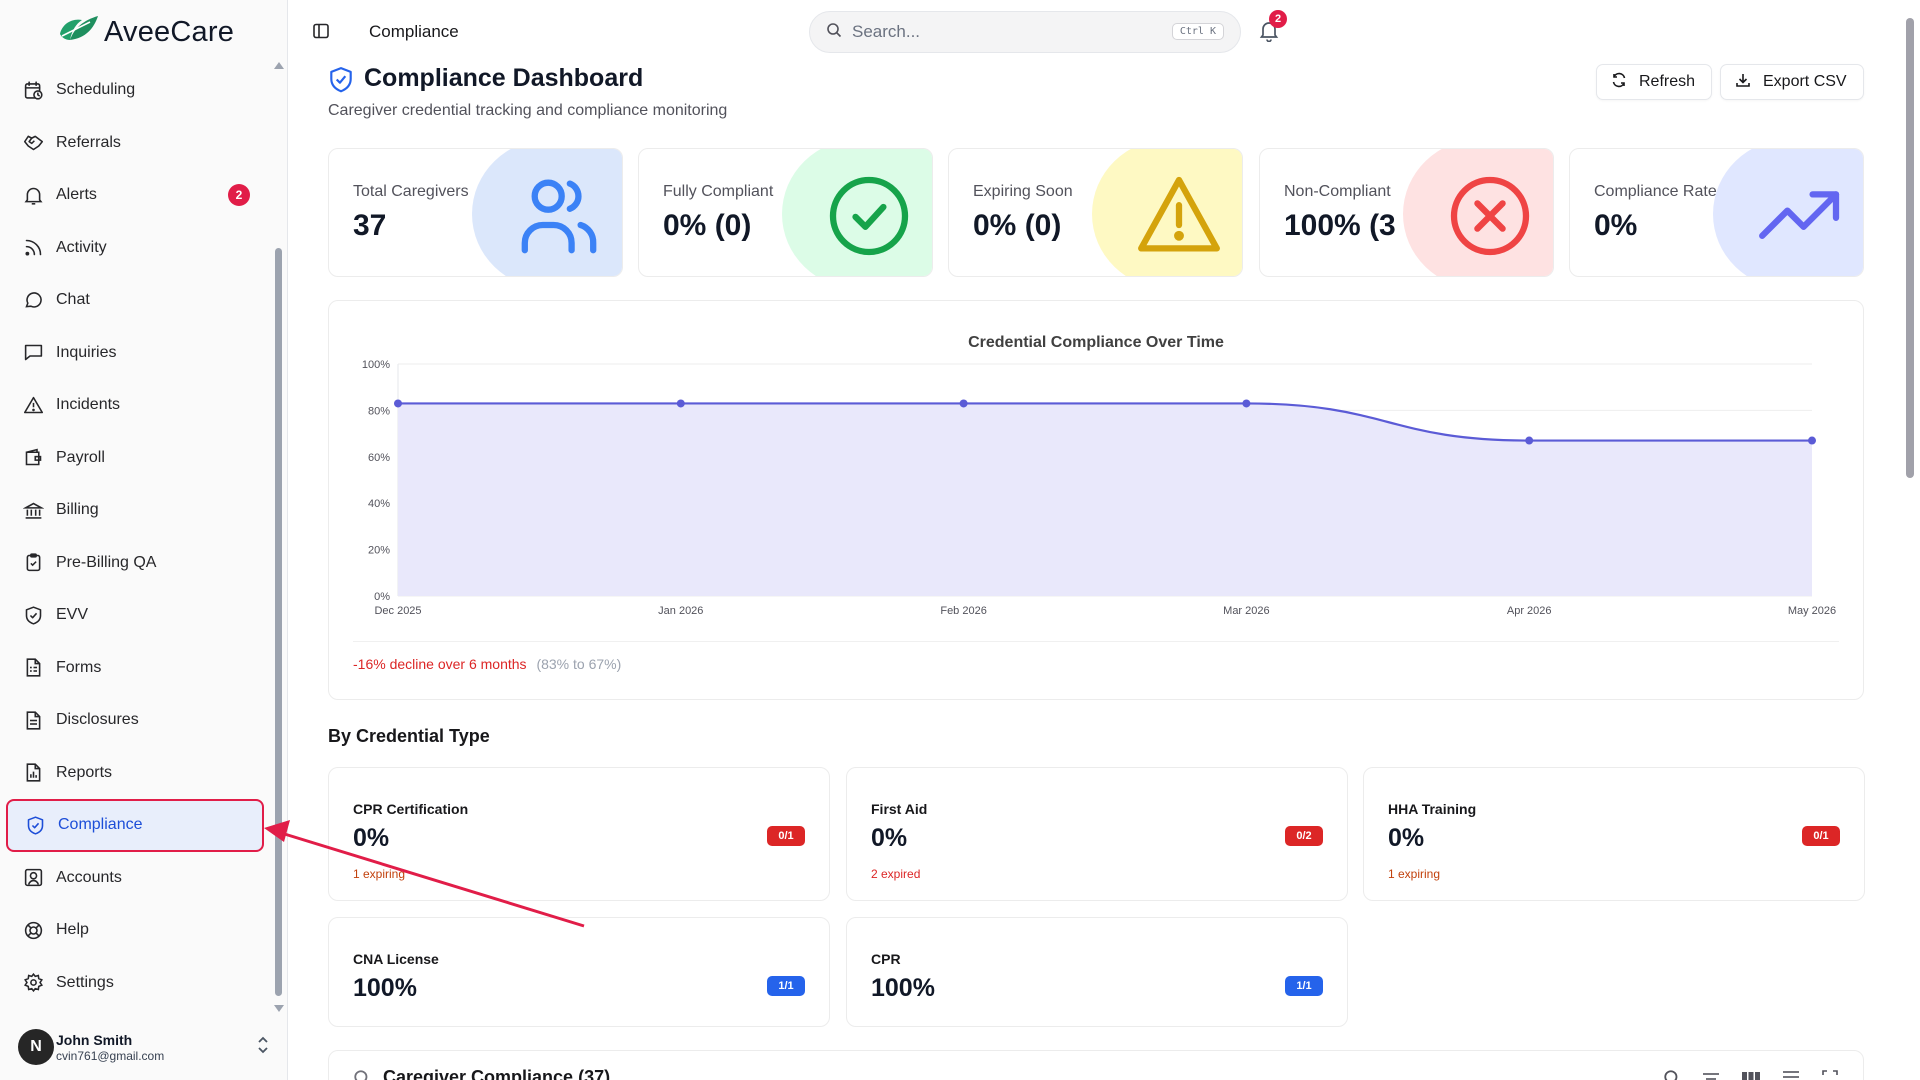  Describe the element at coordinates (97, 720) in the screenshot. I see `sidebar-item-label: Disclosures` at that location.